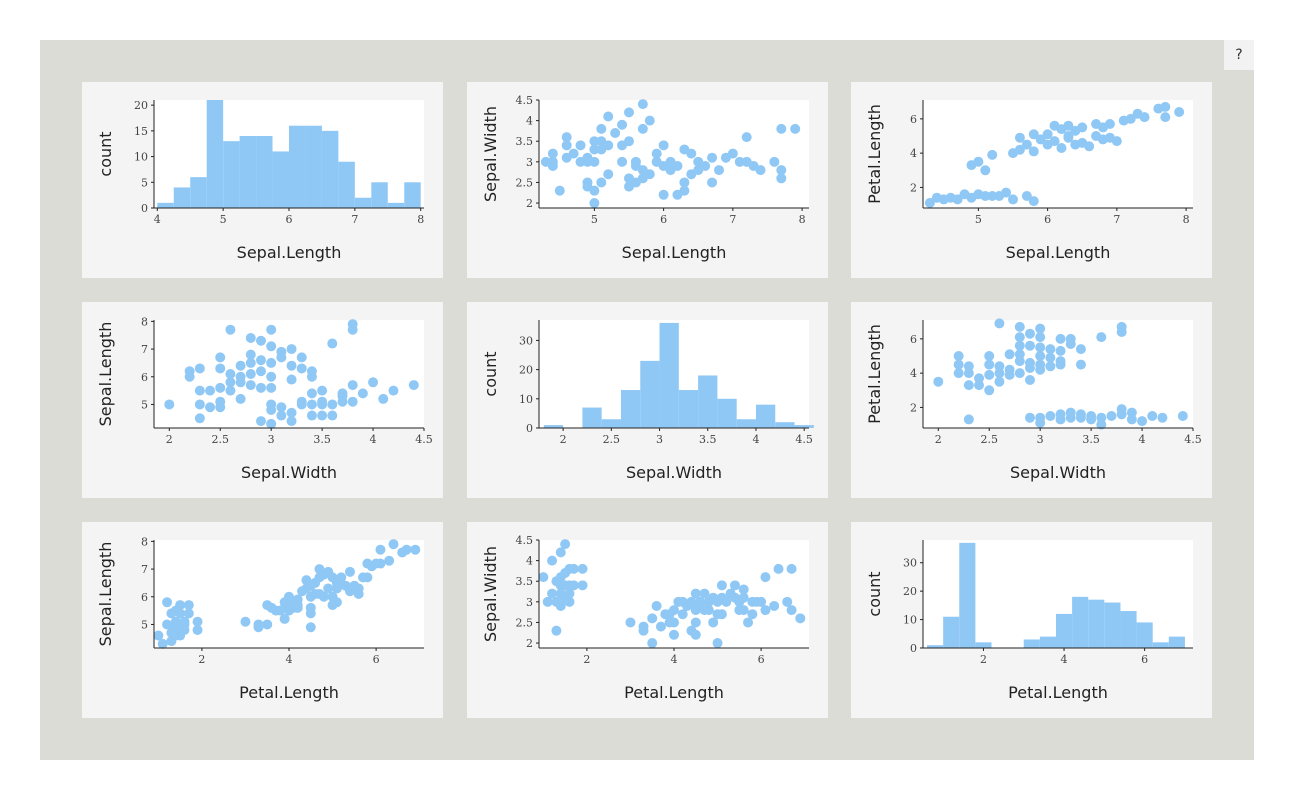 The width and height of the screenshot is (1294, 800). Describe the element at coordinates (529, 162) in the screenshot. I see `y-tick-label: 3` at that location.